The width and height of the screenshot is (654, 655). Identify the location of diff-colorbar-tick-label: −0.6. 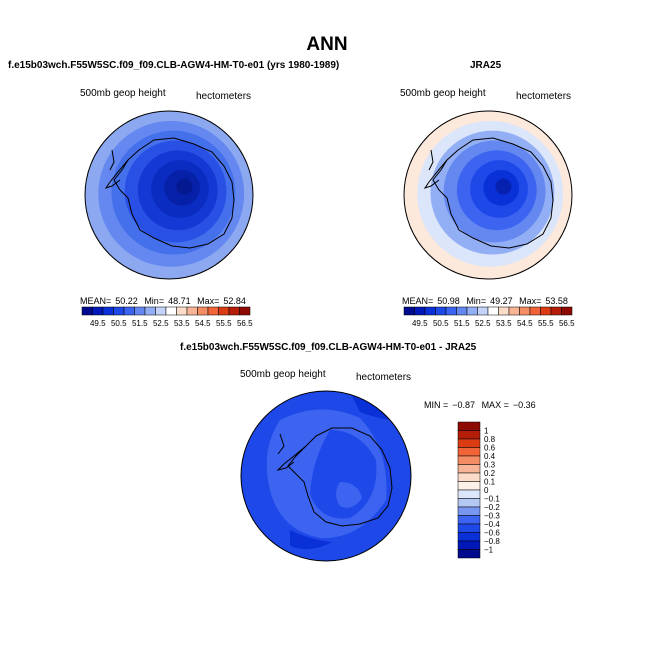
(492, 533).